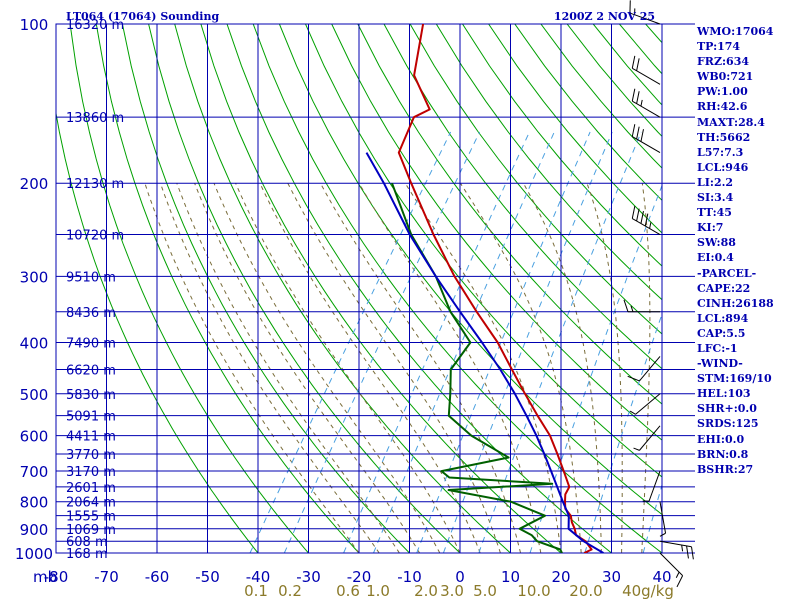  Describe the element at coordinates (735, 303) in the screenshot. I see `index-line: CINH:26188` at that location.